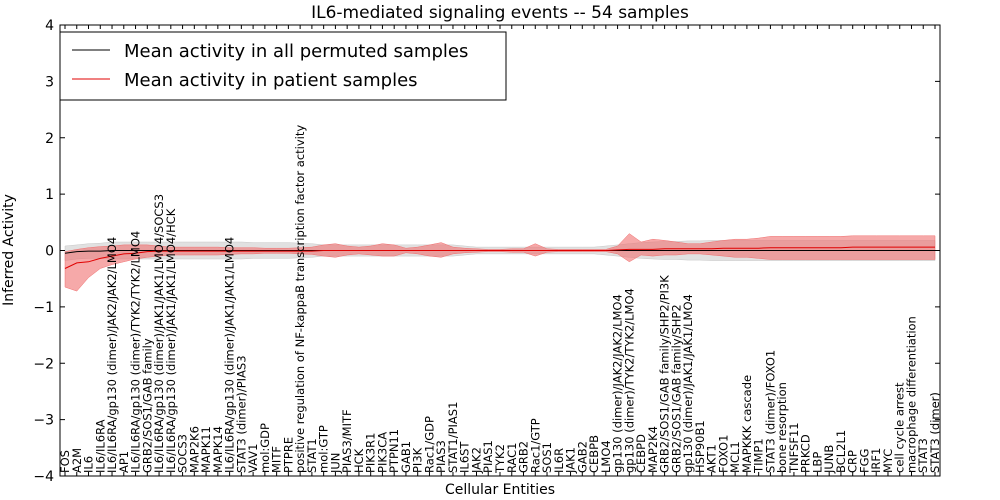  I want to click on x-tick-label: FOS, so click(65, 461).